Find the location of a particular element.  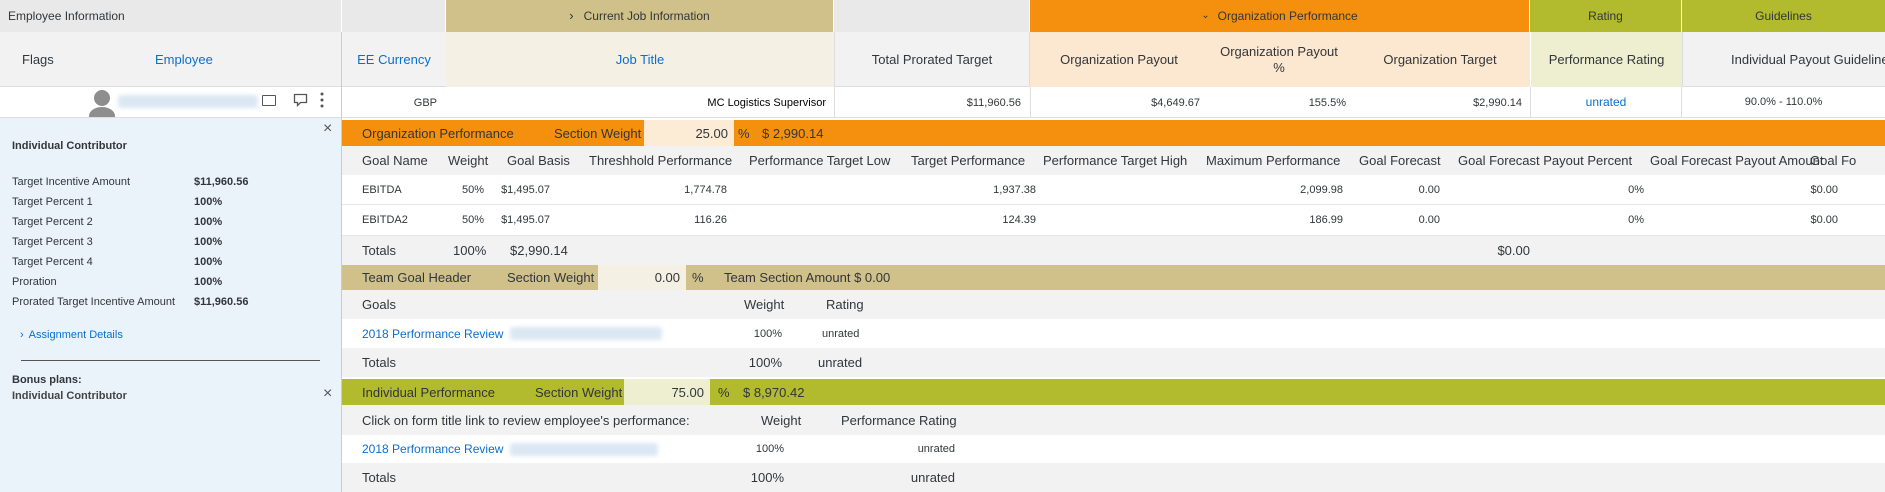

org-totals-row: Totals 100% $2,990.14 $0.00 is located at coordinates (1113, 250).